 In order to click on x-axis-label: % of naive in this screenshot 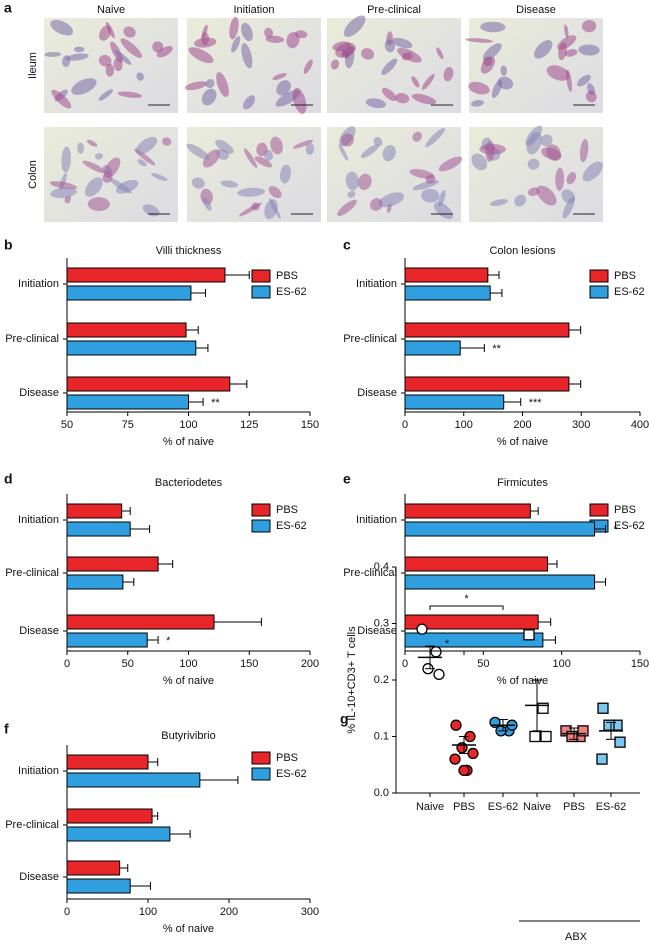, I will do `click(522, 681)`.